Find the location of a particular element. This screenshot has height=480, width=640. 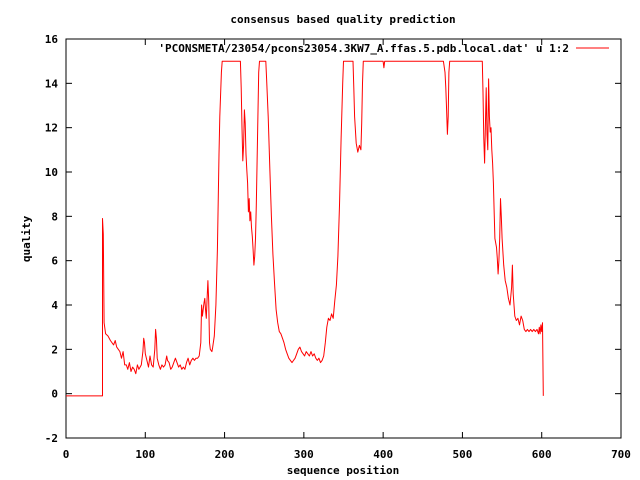

x-tick-label: 0 is located at coordinates (66, 454).